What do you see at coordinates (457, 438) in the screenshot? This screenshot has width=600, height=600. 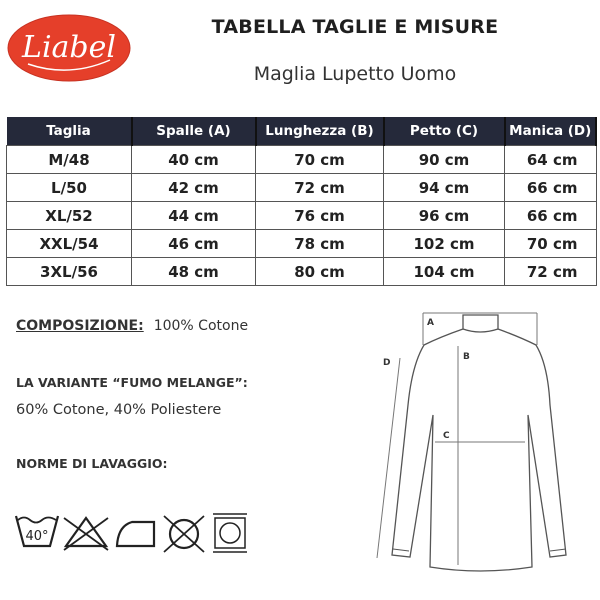 I see `measurement-lines` at bounding box center [457, 438].